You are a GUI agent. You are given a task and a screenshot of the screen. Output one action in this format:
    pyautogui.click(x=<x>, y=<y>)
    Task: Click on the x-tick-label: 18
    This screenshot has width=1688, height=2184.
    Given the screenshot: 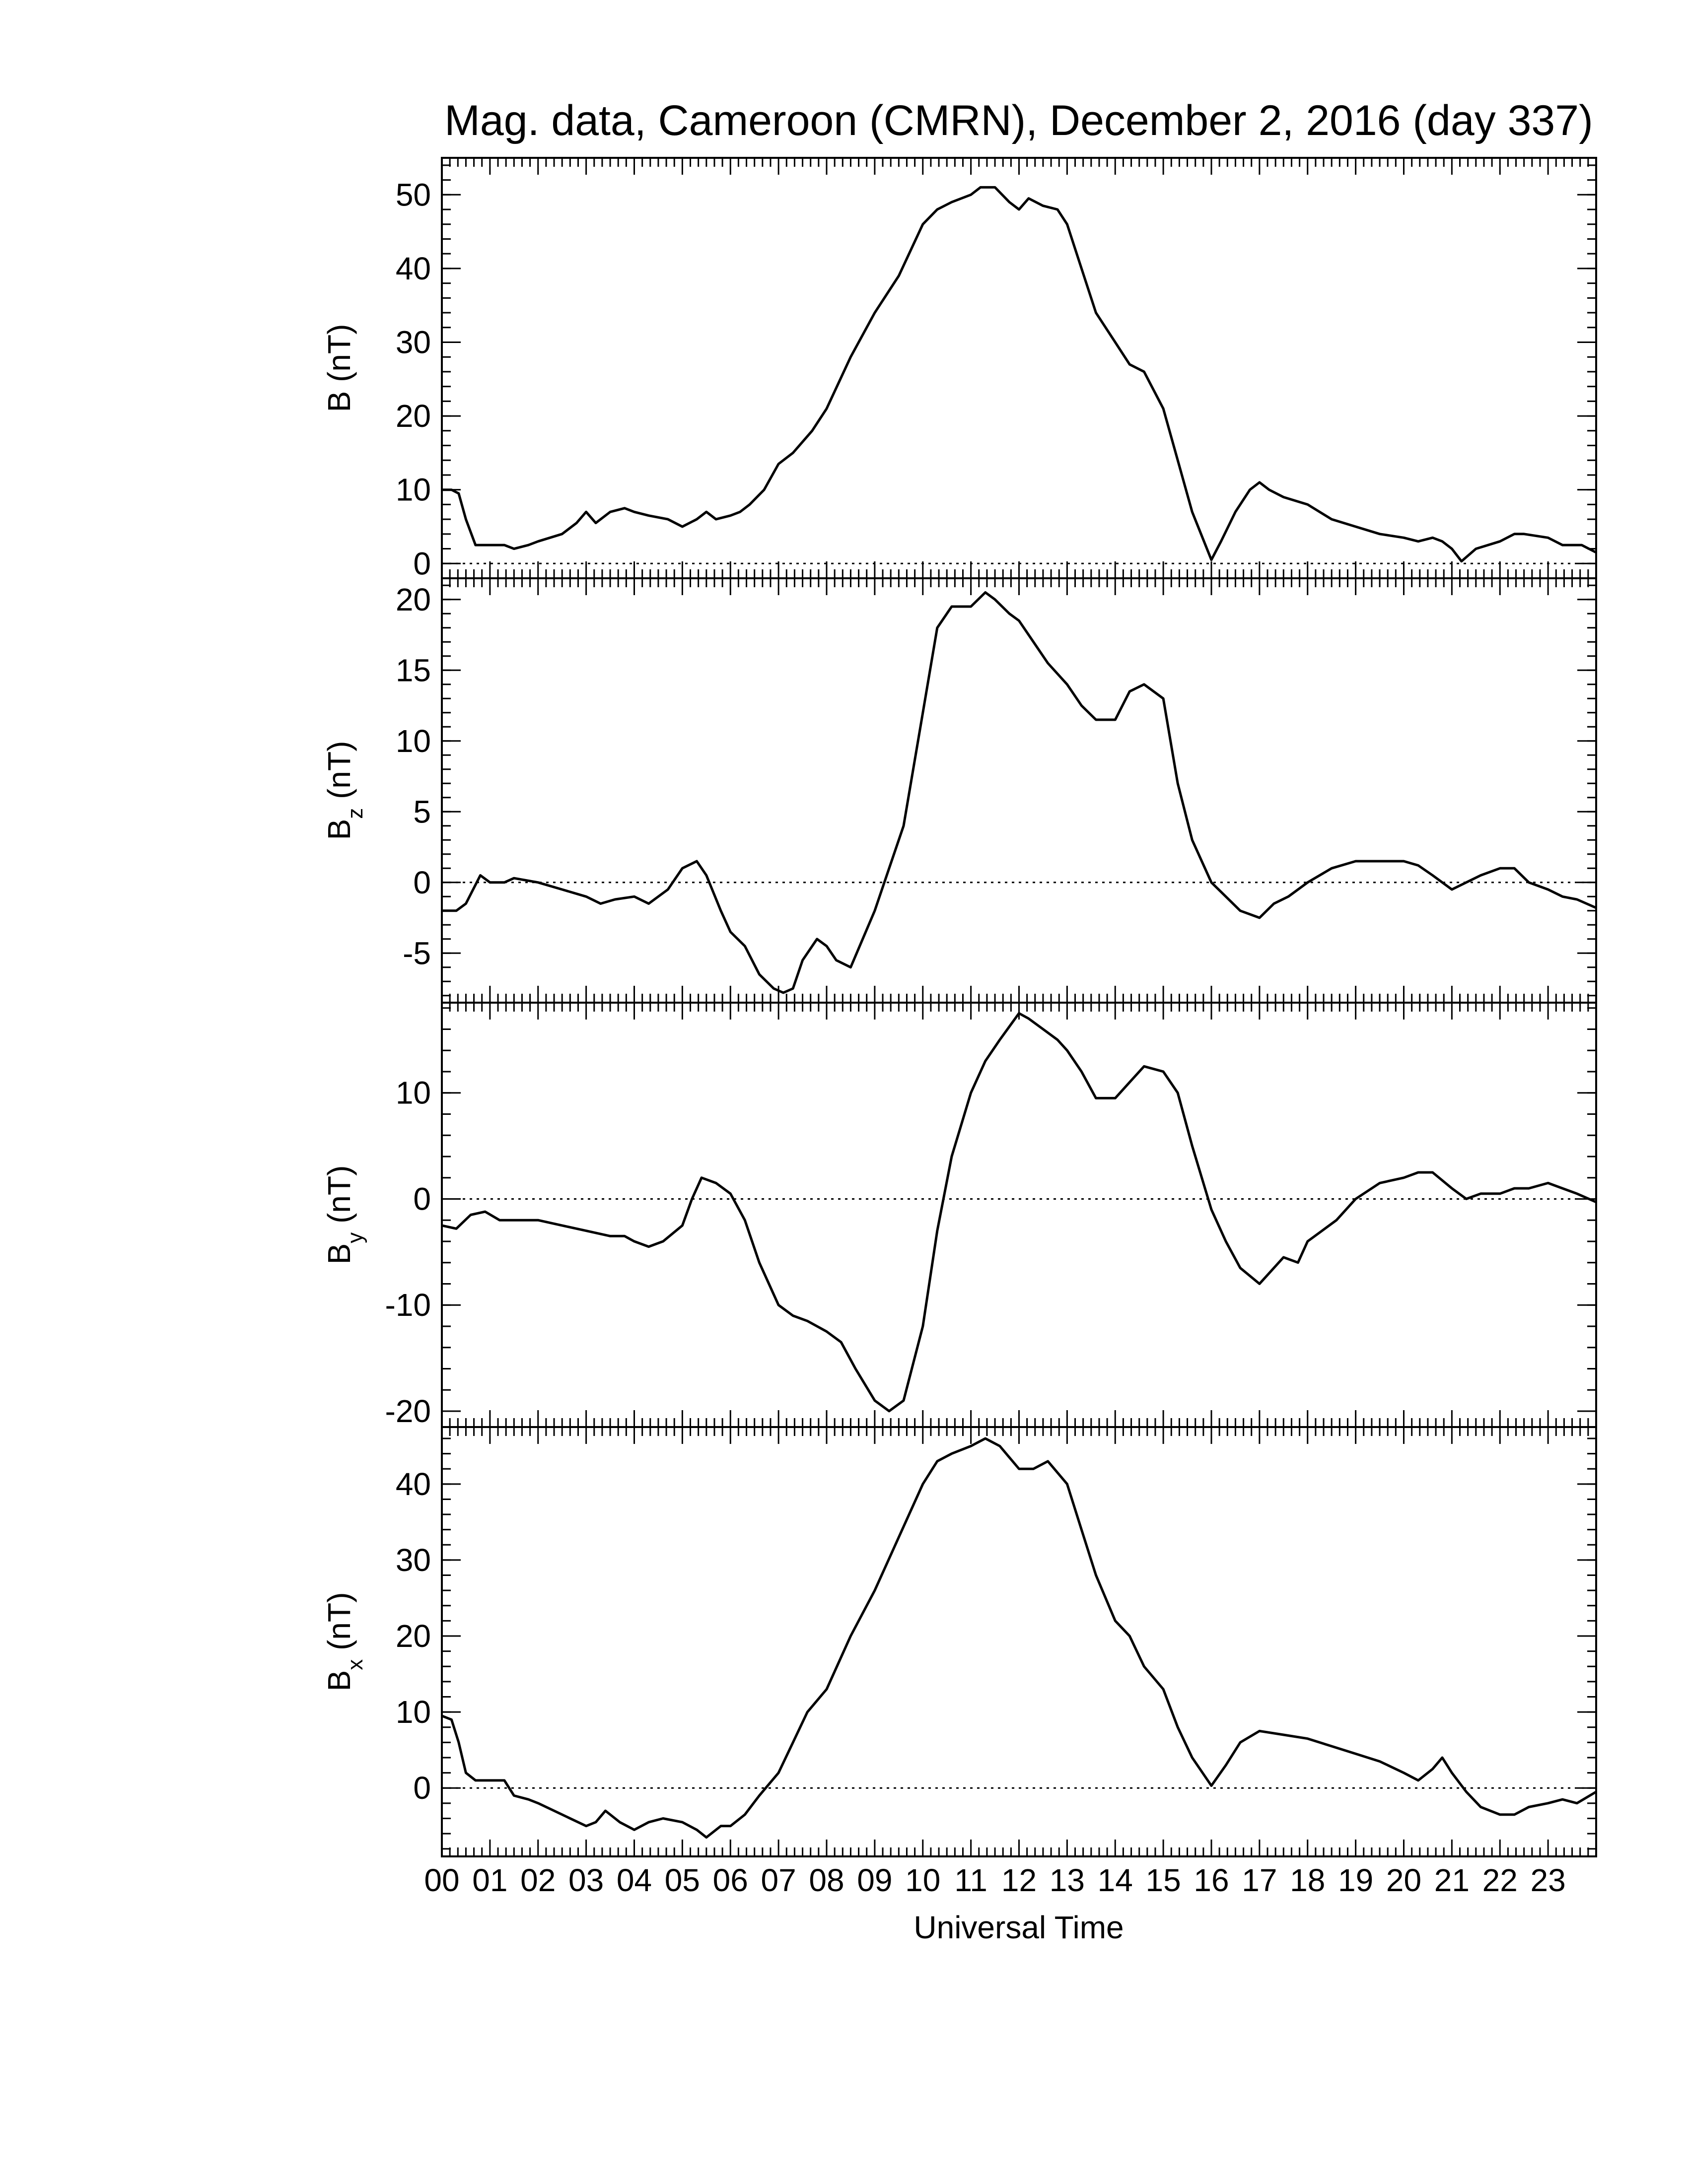 What is the action you would take?
    pyautogui.click(x=1307, y=1880)
    